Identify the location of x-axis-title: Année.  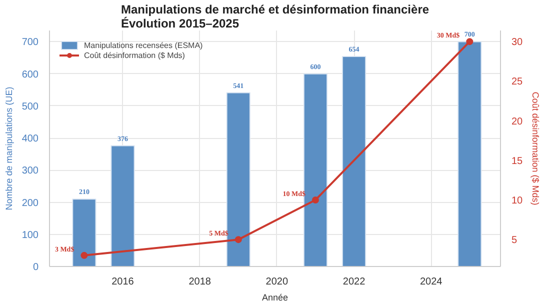
(275, 297).